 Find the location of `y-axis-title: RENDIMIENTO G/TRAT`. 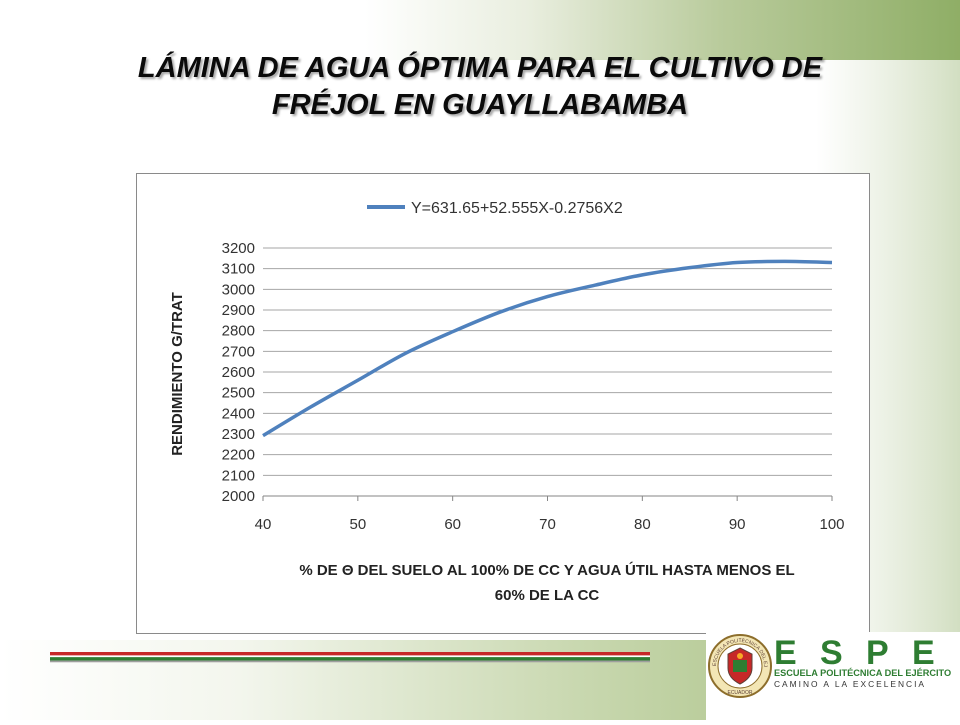

y-axis-title: RENDIMIENTO G/TRAT is located at coordinates (177, 374).